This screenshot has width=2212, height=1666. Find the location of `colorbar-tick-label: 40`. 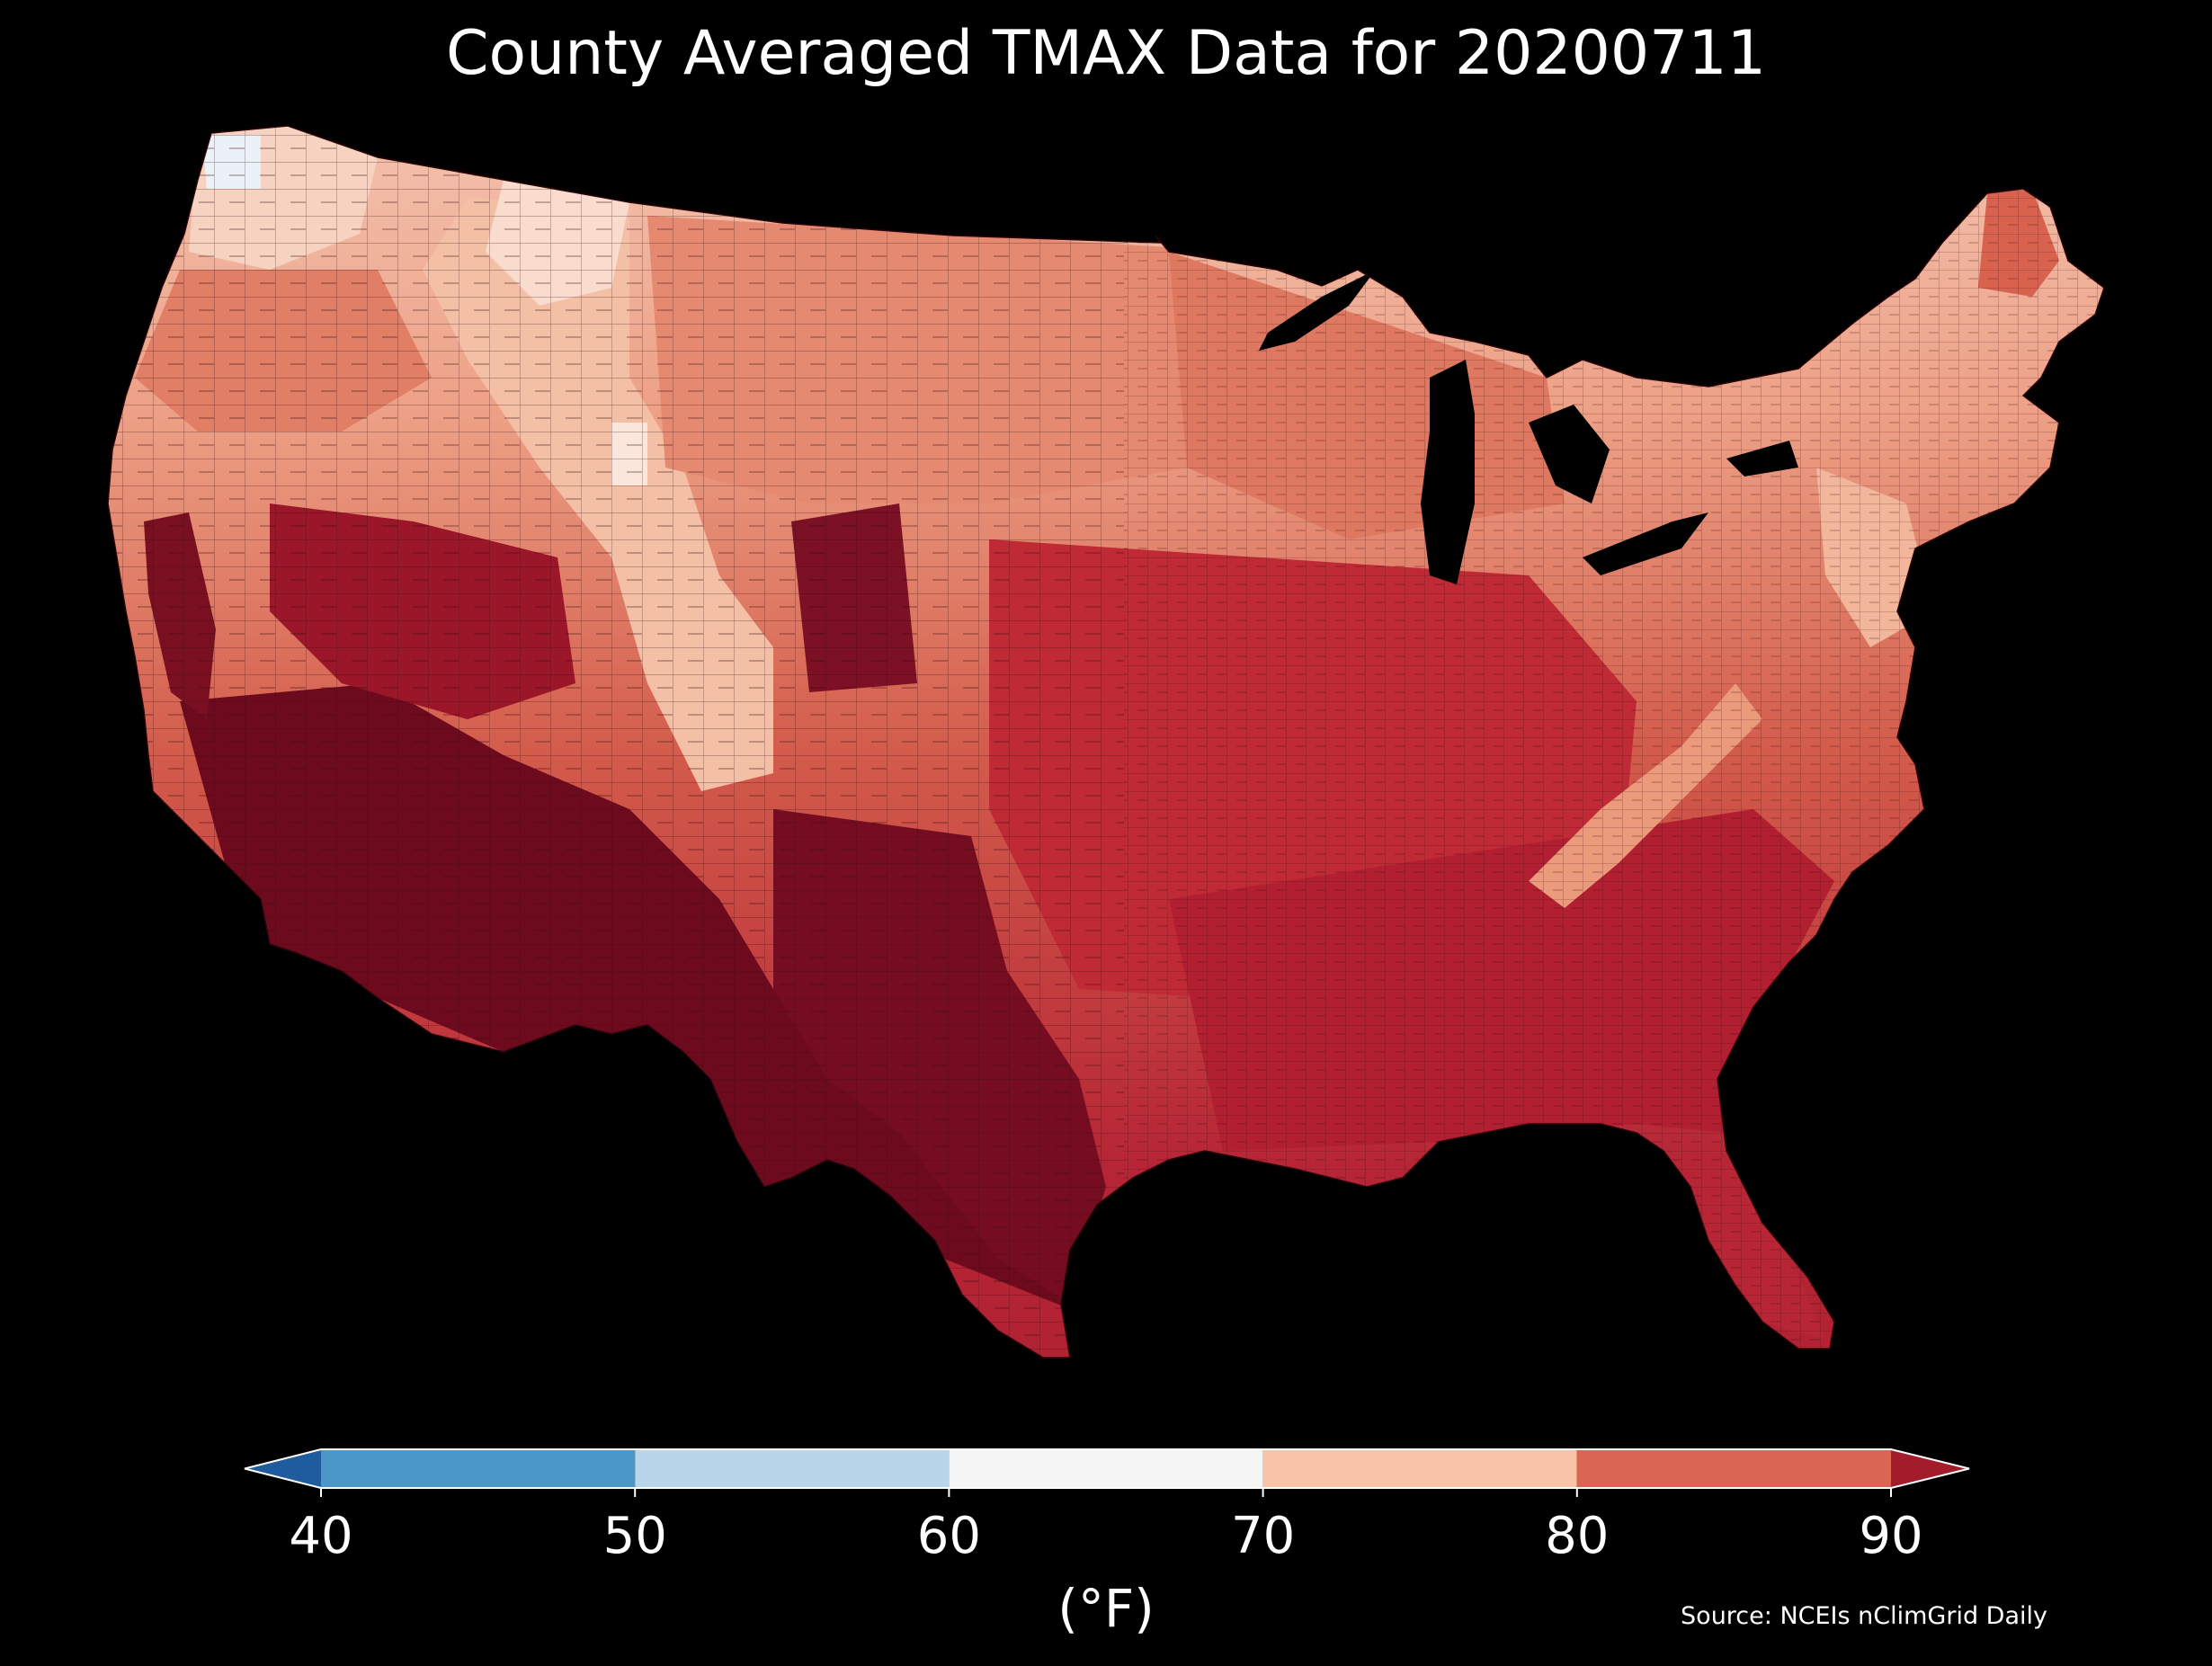

colorbar-tick-label: 40 is located at coordinates (320, 1536).